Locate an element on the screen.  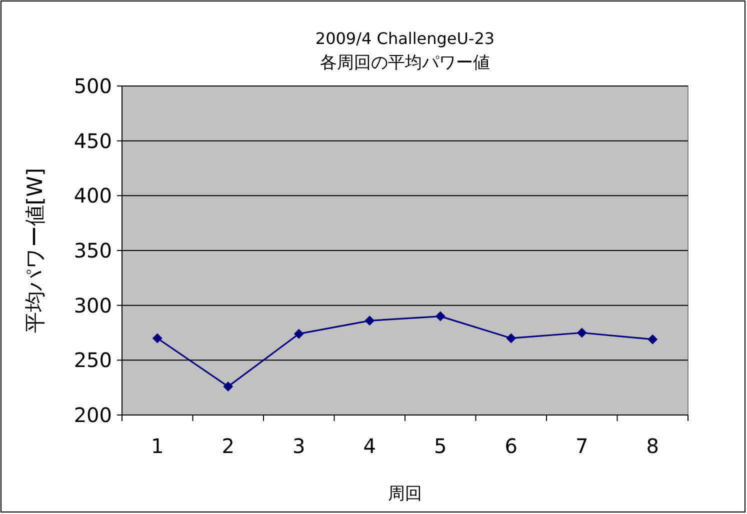
y-tick-label: 450 is located at coordinates (93, 140).